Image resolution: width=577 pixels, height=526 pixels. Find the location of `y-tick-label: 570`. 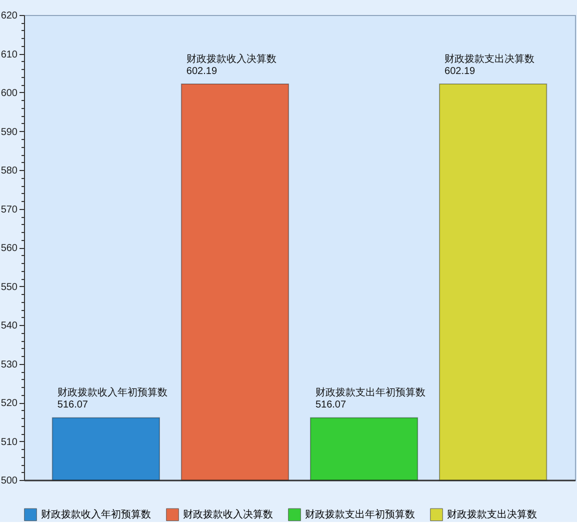

y-tick-label: 570 is located at coordinates (9, 210).